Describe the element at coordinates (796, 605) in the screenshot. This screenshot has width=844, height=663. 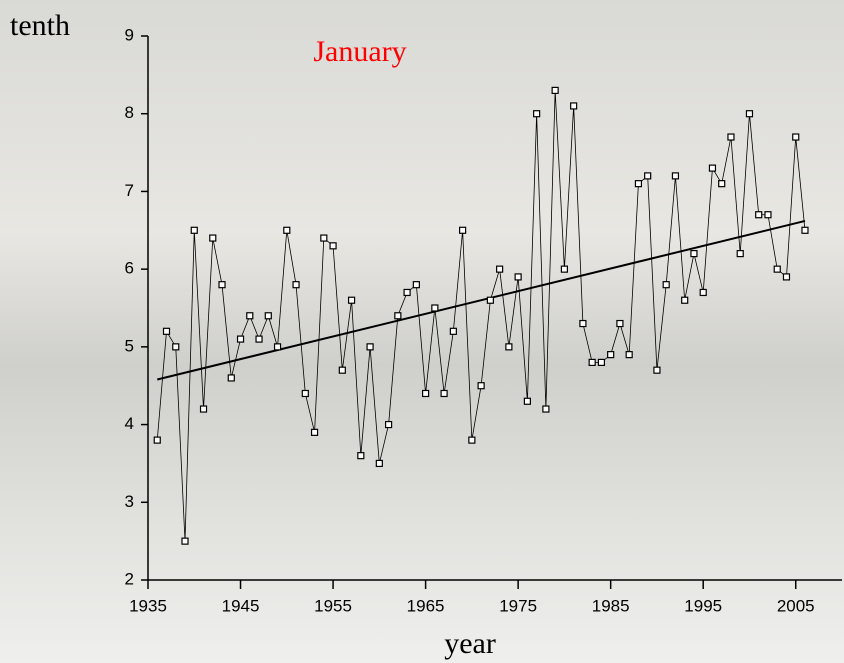
I see `x-tick-label: 2005` at that location.